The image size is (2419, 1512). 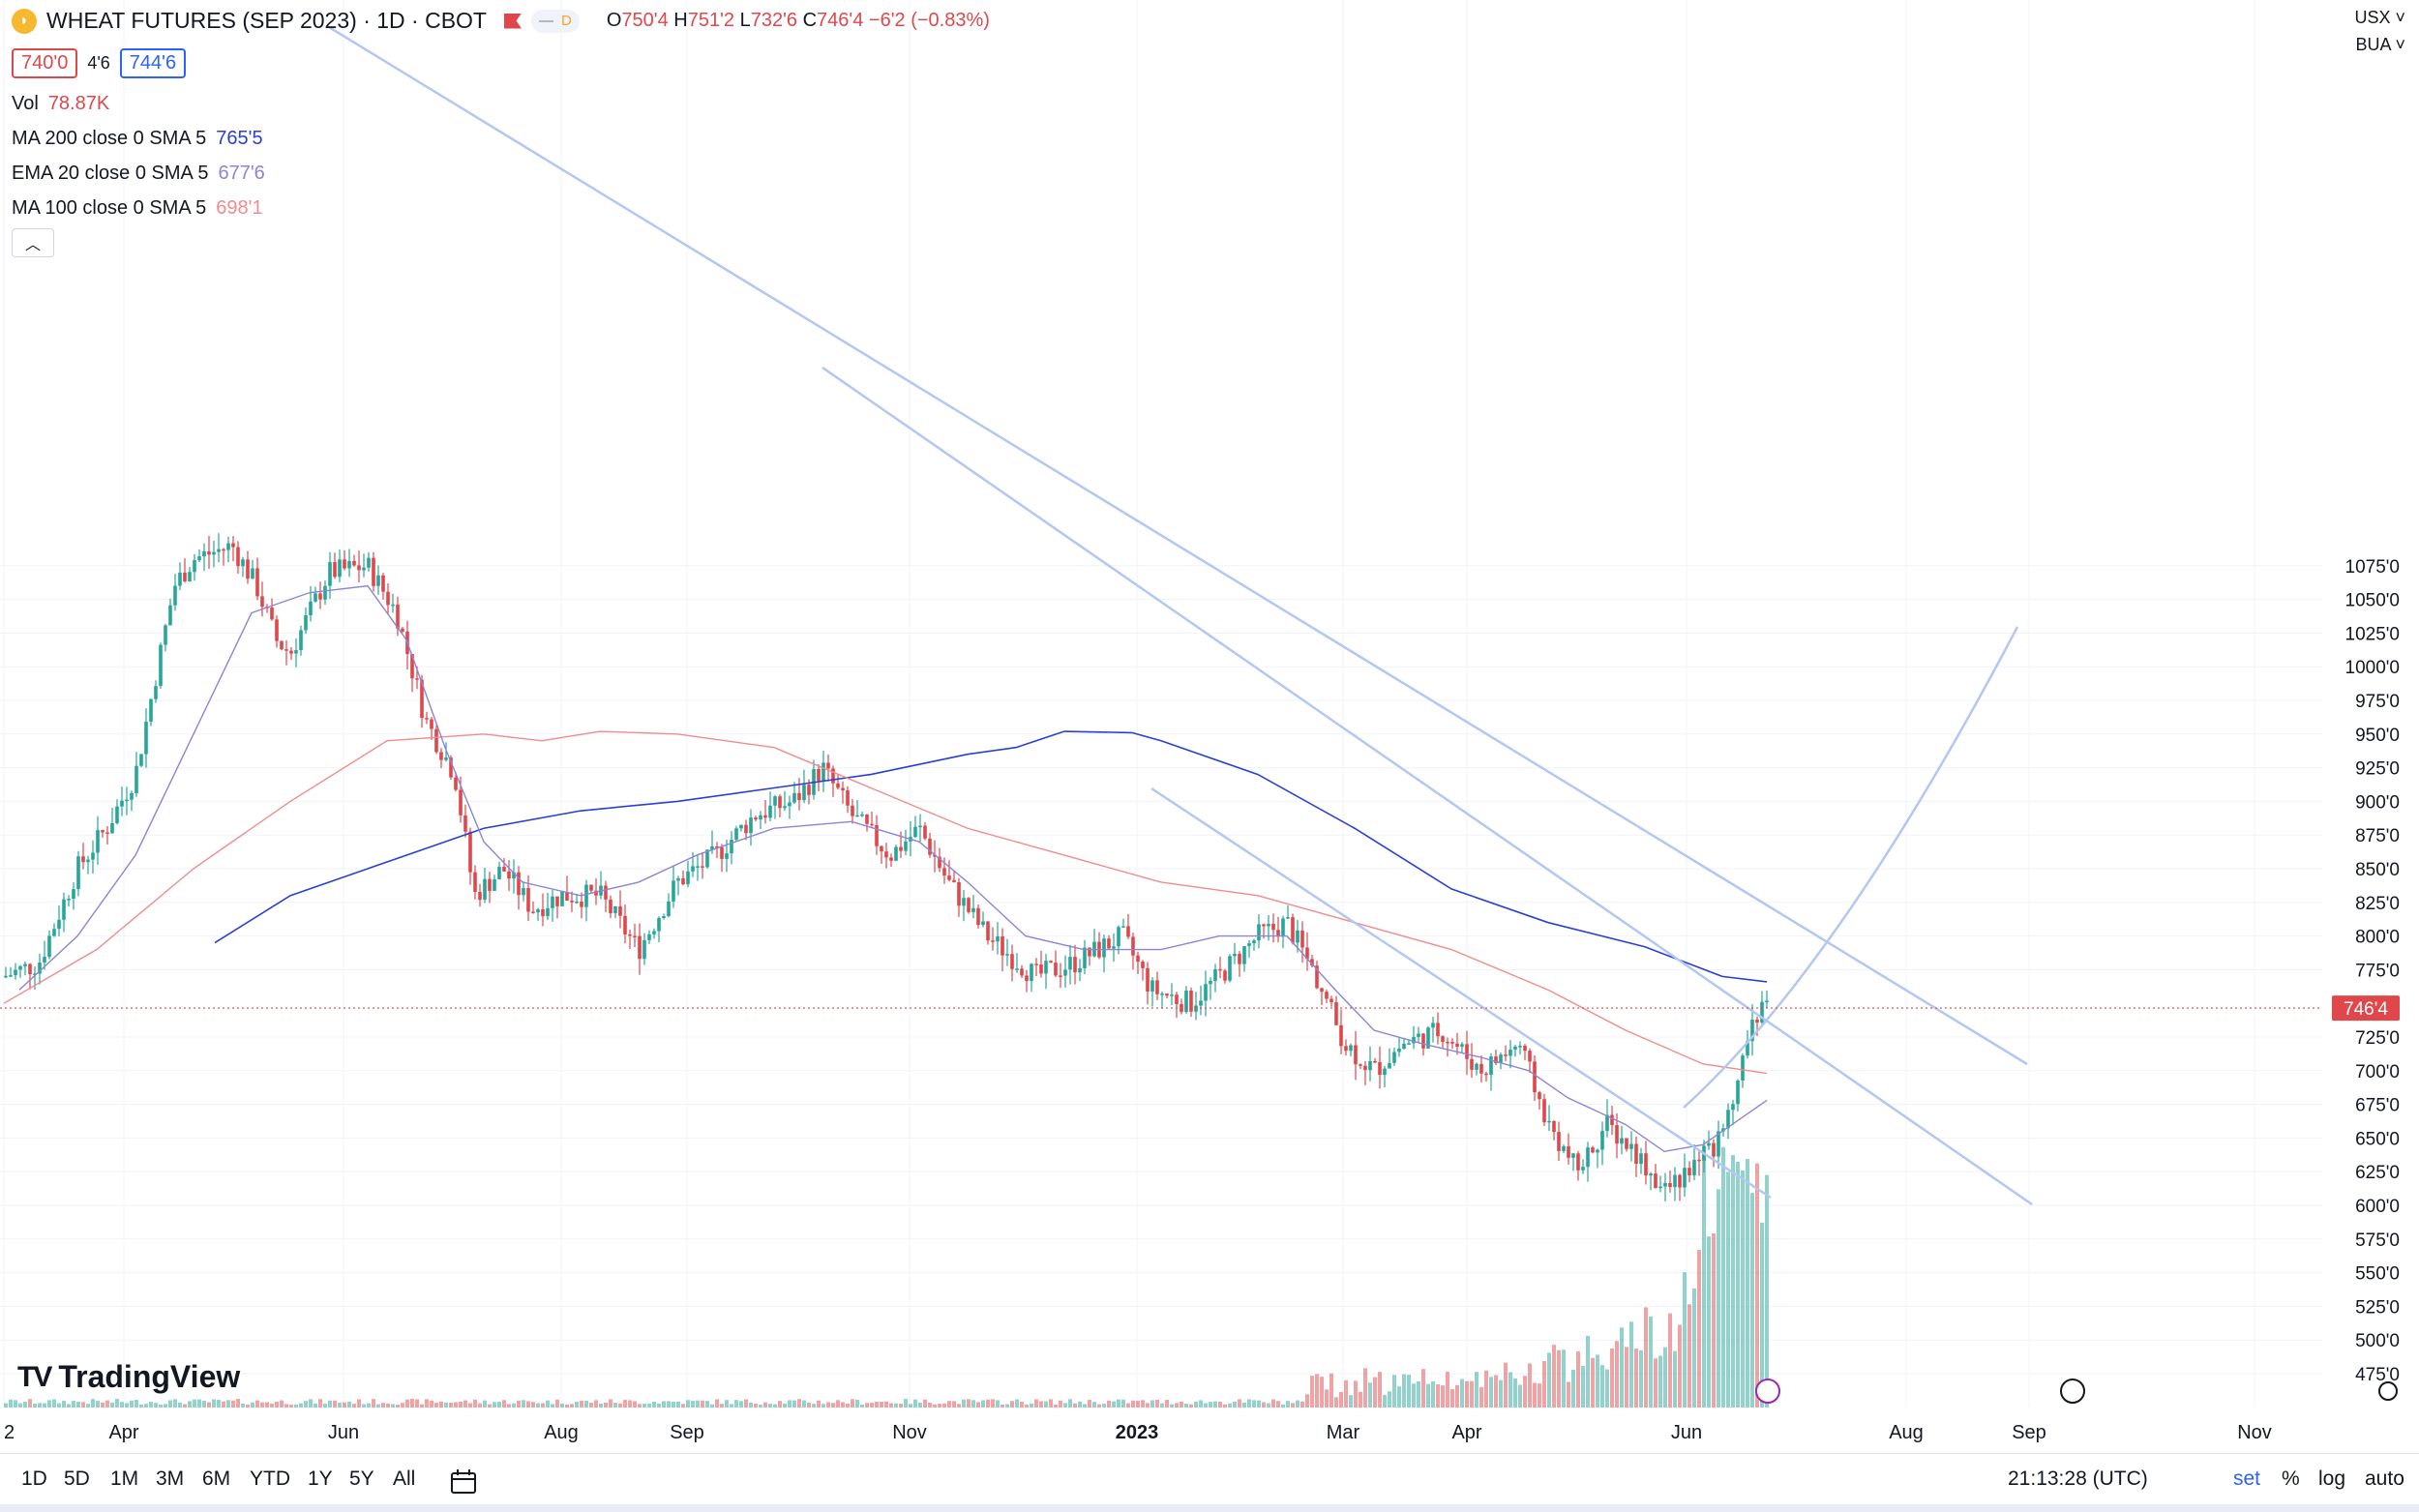 What do you see at coordinates (404, 1479) in the screenshot?
I see `range-all: All` at bounding box center [404, 1479].